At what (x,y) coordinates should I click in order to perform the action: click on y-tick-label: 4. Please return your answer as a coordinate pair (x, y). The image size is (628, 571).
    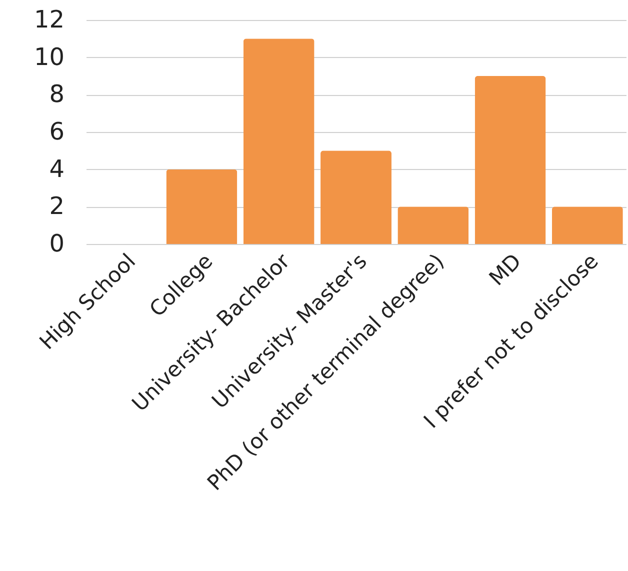
    Looking at the image, I should click on (56, 168).